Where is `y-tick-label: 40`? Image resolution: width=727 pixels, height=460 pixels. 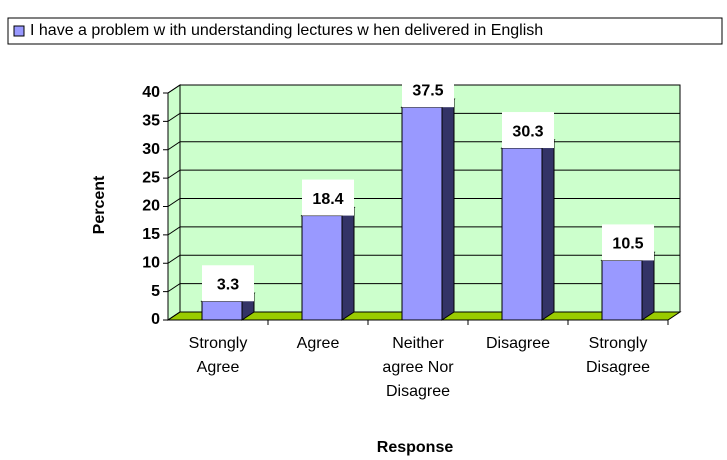 y-tick-label: 40 is located at coordinates (151, 92).